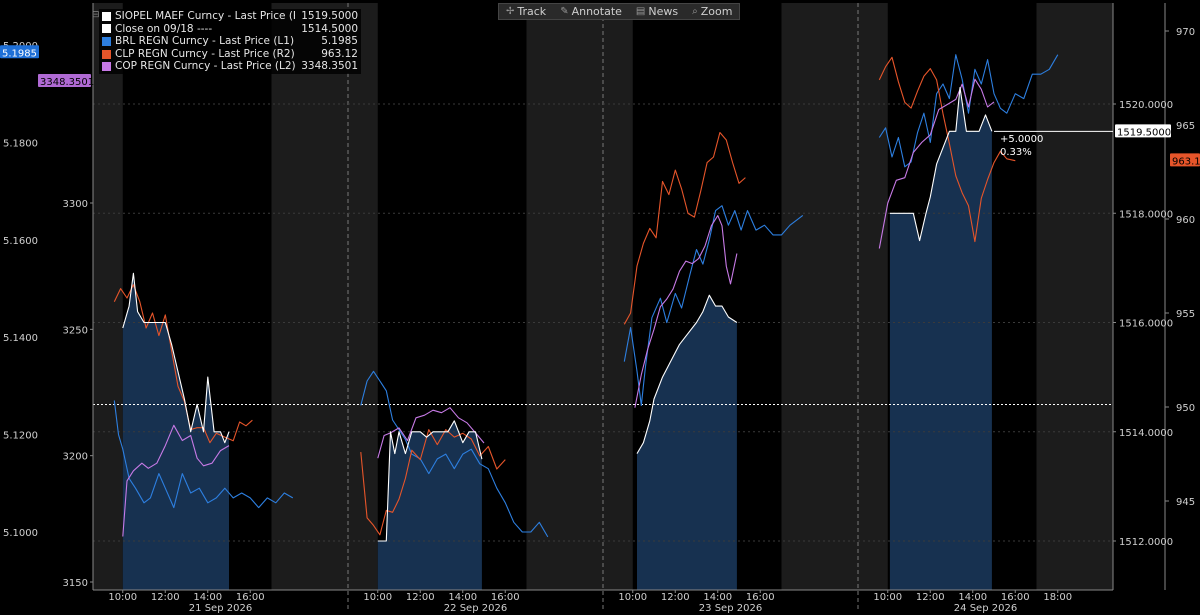  I want to click on track-label: Track, so click(532, 11).